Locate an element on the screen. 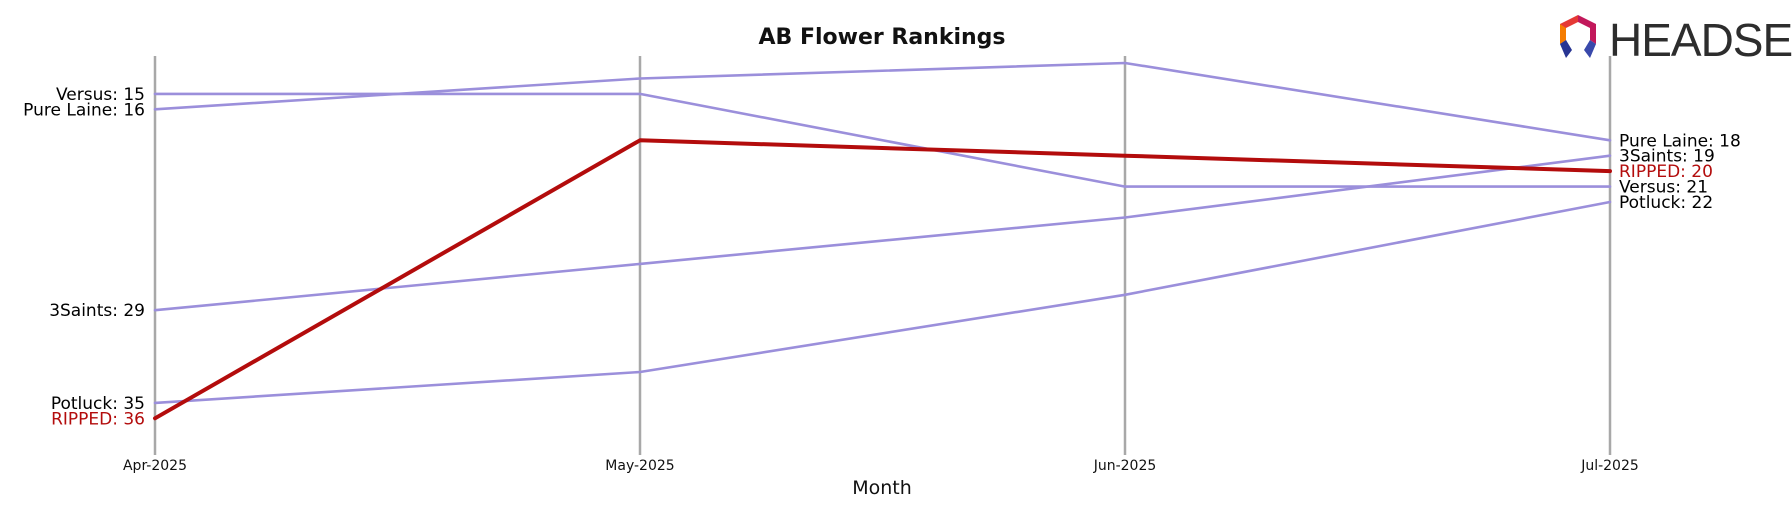 This screenshot has width=1792, height=507. x-tick-apr-2025: Apr-2025 is located at coordinates (155, 466).